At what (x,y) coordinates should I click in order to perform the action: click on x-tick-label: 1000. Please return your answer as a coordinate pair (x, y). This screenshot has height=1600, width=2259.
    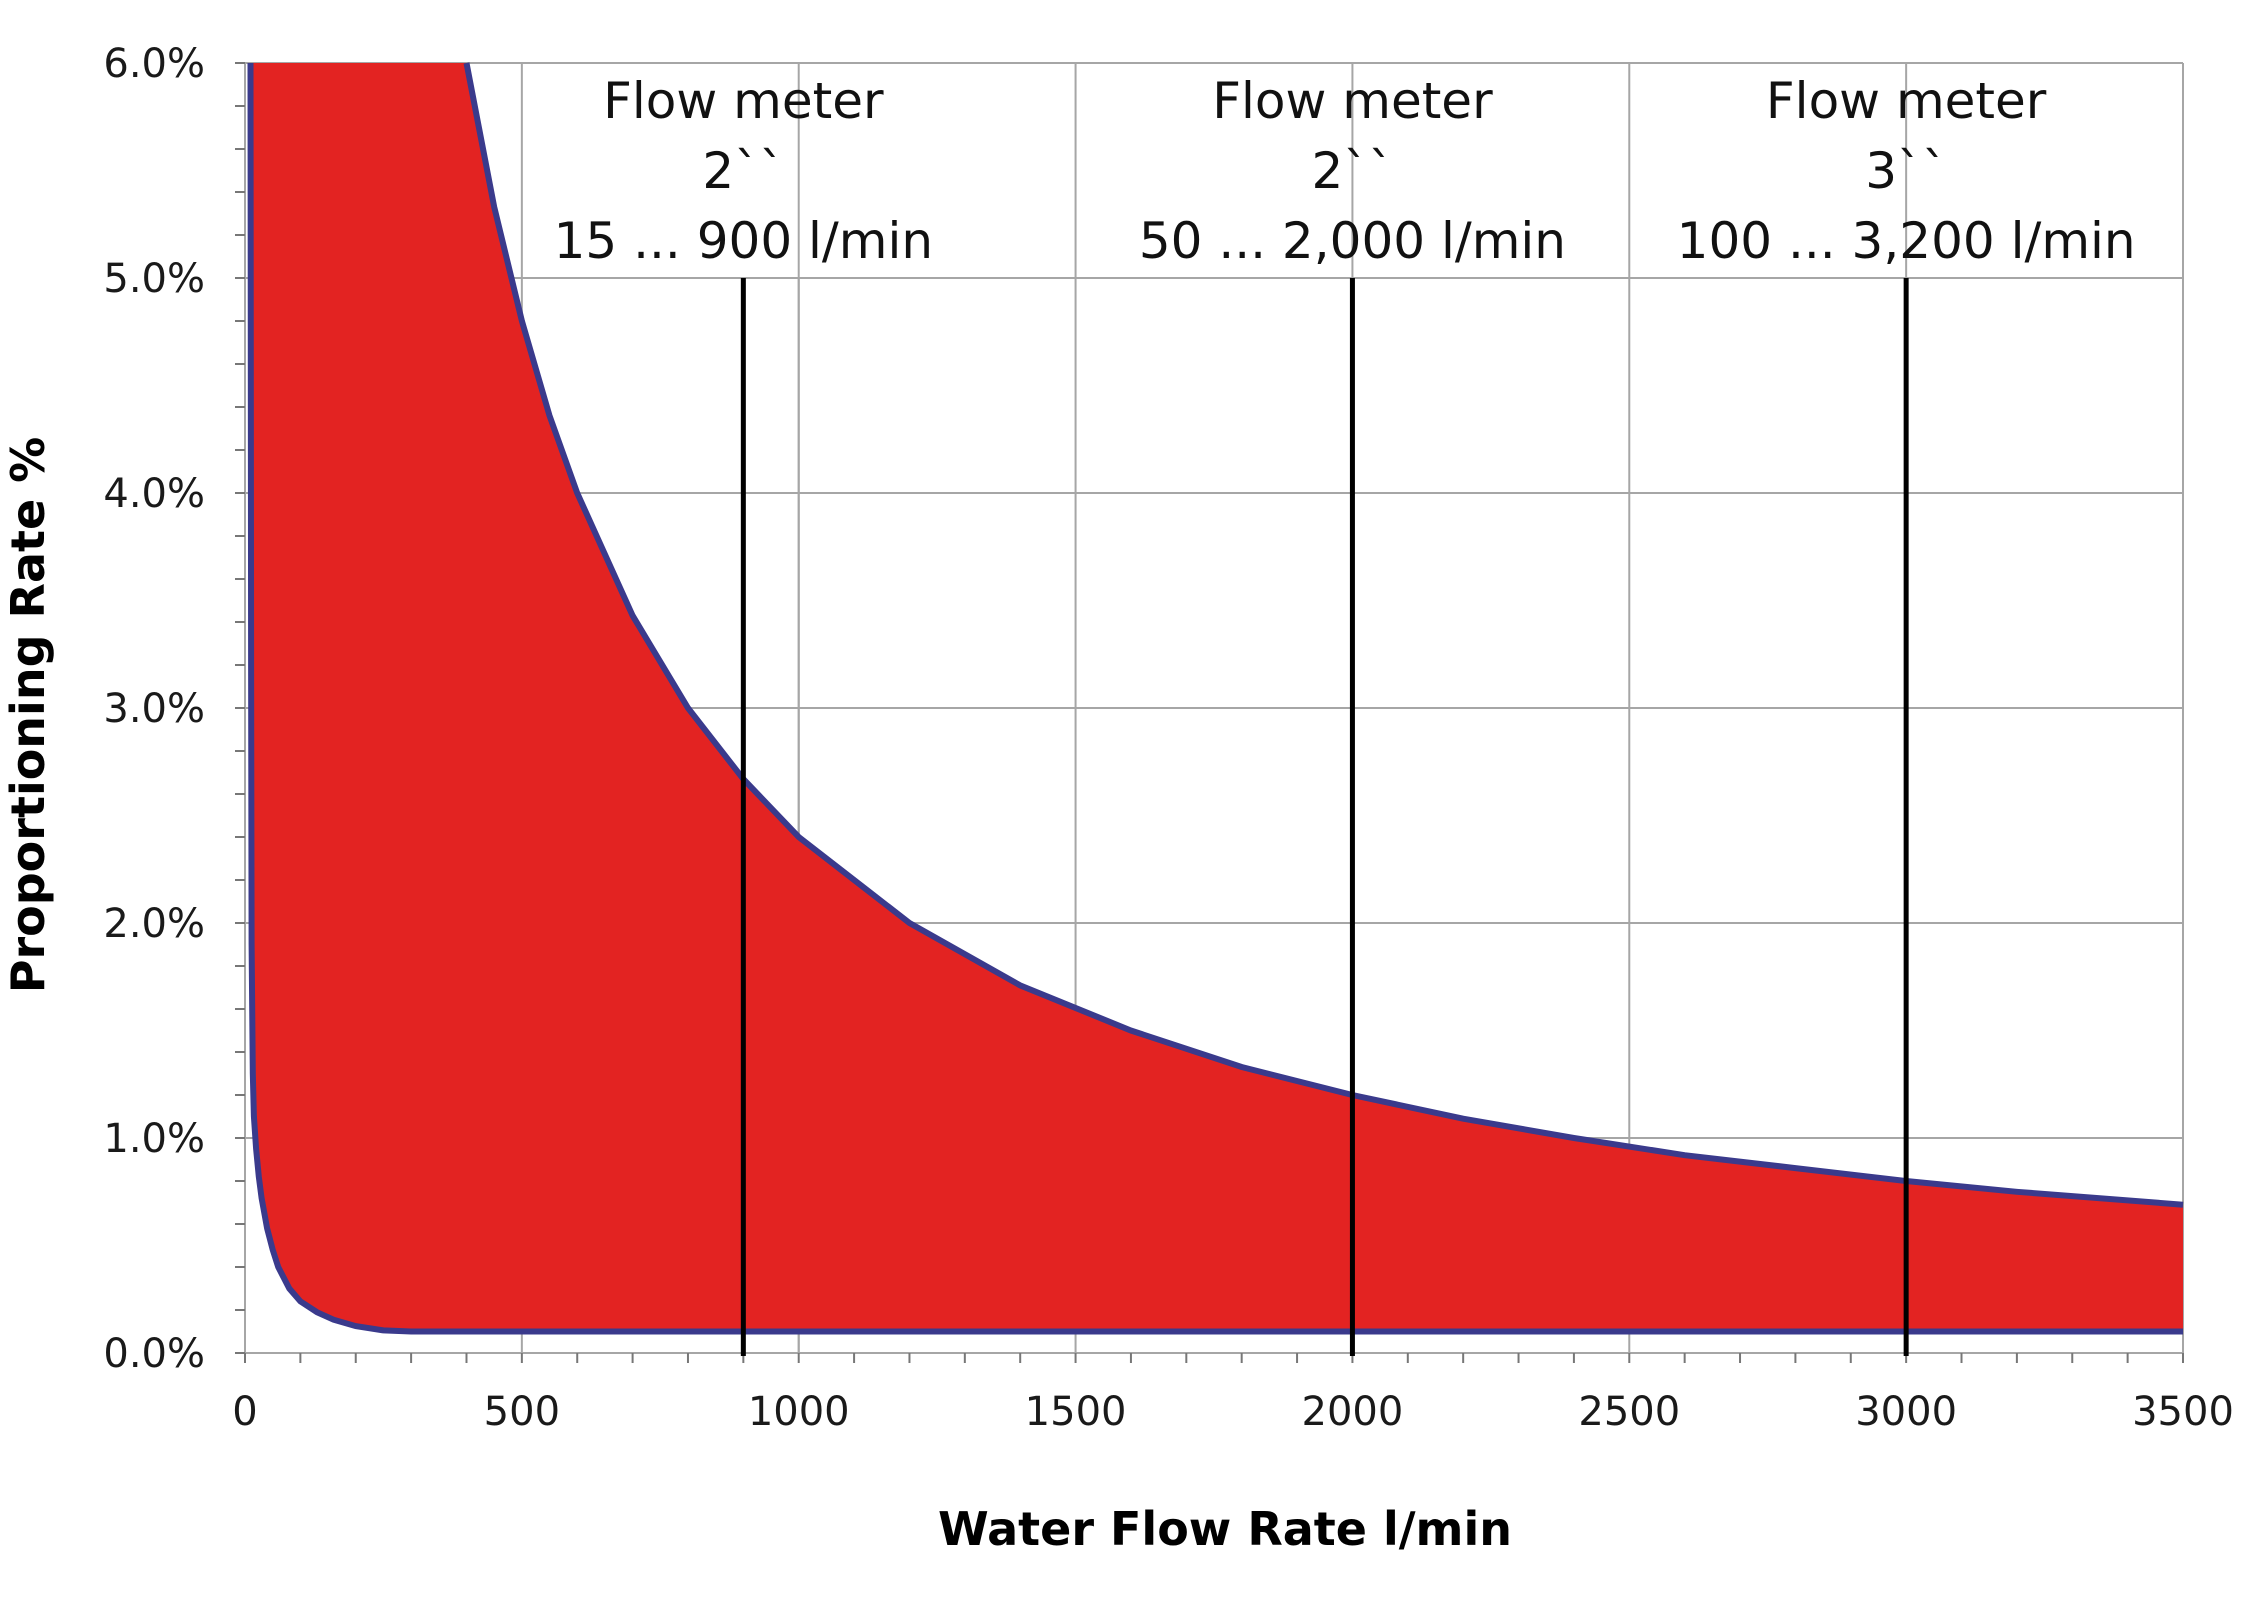
    Looking at the image, I should click on (799, 1412).